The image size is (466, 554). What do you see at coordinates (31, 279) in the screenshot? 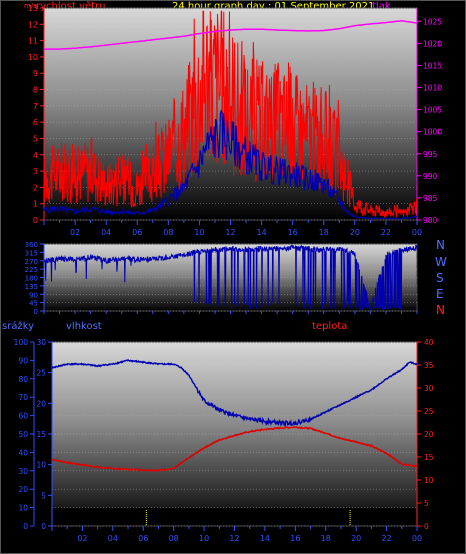
I see `p2-label-180: 180` at bounding box center [31, 279].